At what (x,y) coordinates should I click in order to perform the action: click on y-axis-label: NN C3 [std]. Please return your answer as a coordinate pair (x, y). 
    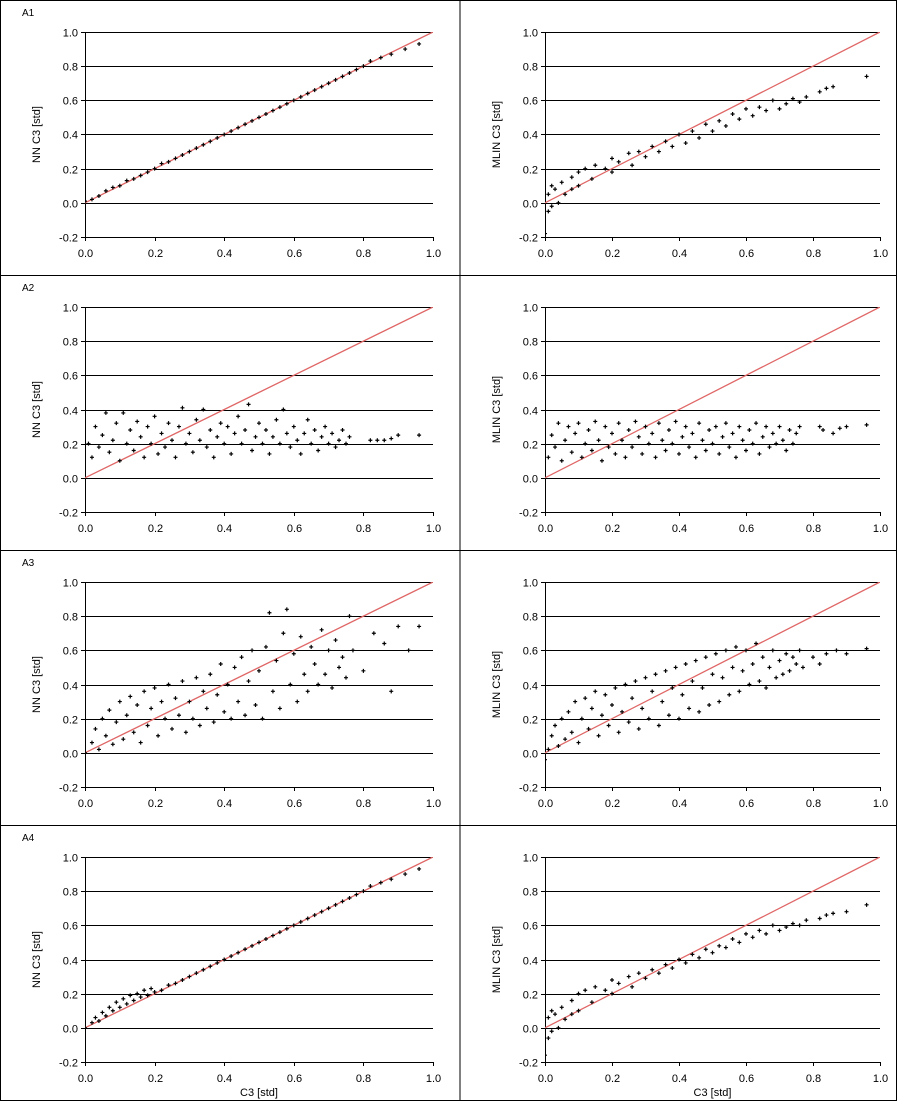
    Looking at the image, I should click on (37, 959).